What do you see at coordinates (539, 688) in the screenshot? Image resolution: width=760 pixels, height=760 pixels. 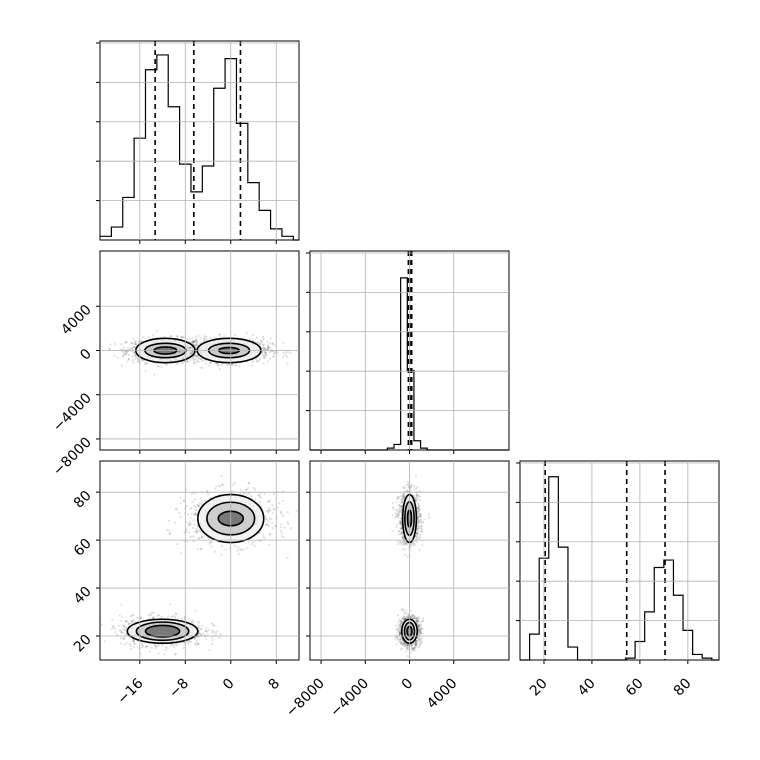 I see `x-tick-label-2-20: 20` at bounding box center [539, 688].